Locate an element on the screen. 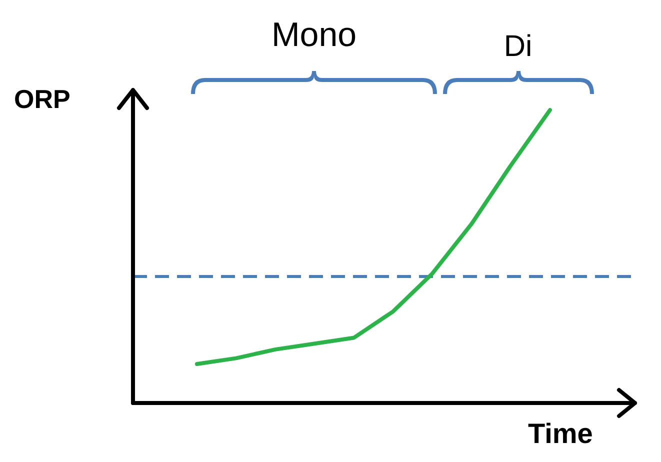  text: Di is located at coordinates (518, 47).